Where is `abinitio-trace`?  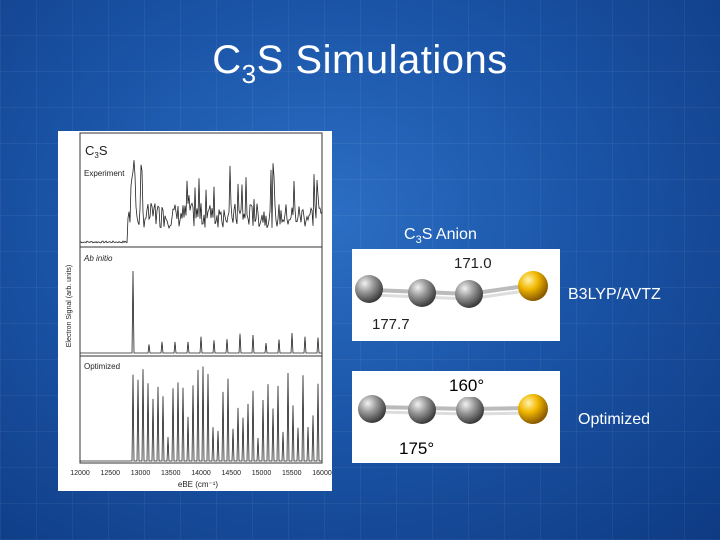 abinitio-trace is located at coordinates (201, 312).